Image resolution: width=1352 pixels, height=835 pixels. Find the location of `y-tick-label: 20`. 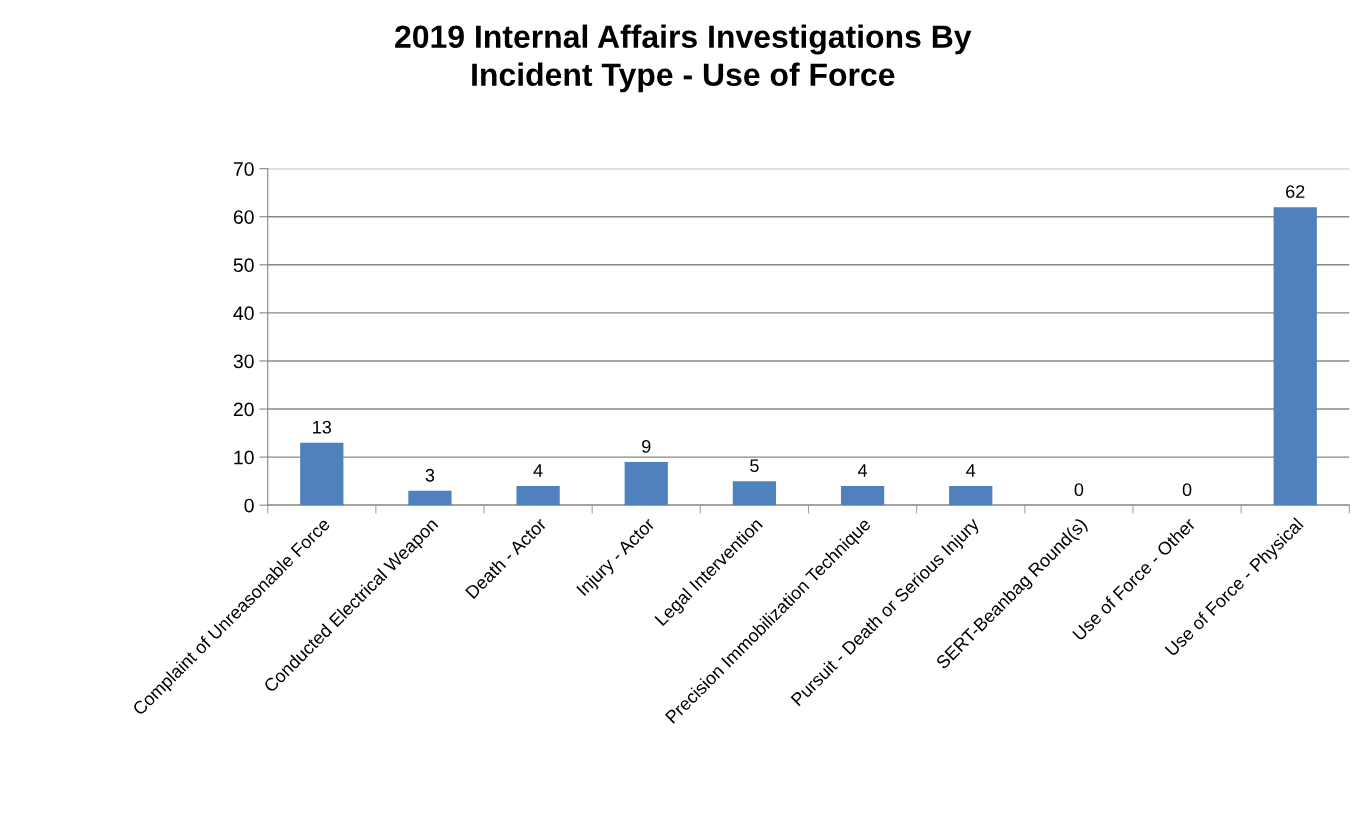

y-tick-label: 20 is located at coordinates (243, 409).